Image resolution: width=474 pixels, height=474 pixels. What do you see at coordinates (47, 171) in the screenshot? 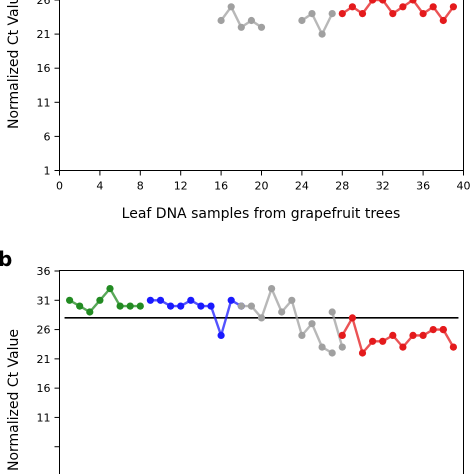
I see `panel-a-ytick-label: 1` at bounding box center [47, 171].